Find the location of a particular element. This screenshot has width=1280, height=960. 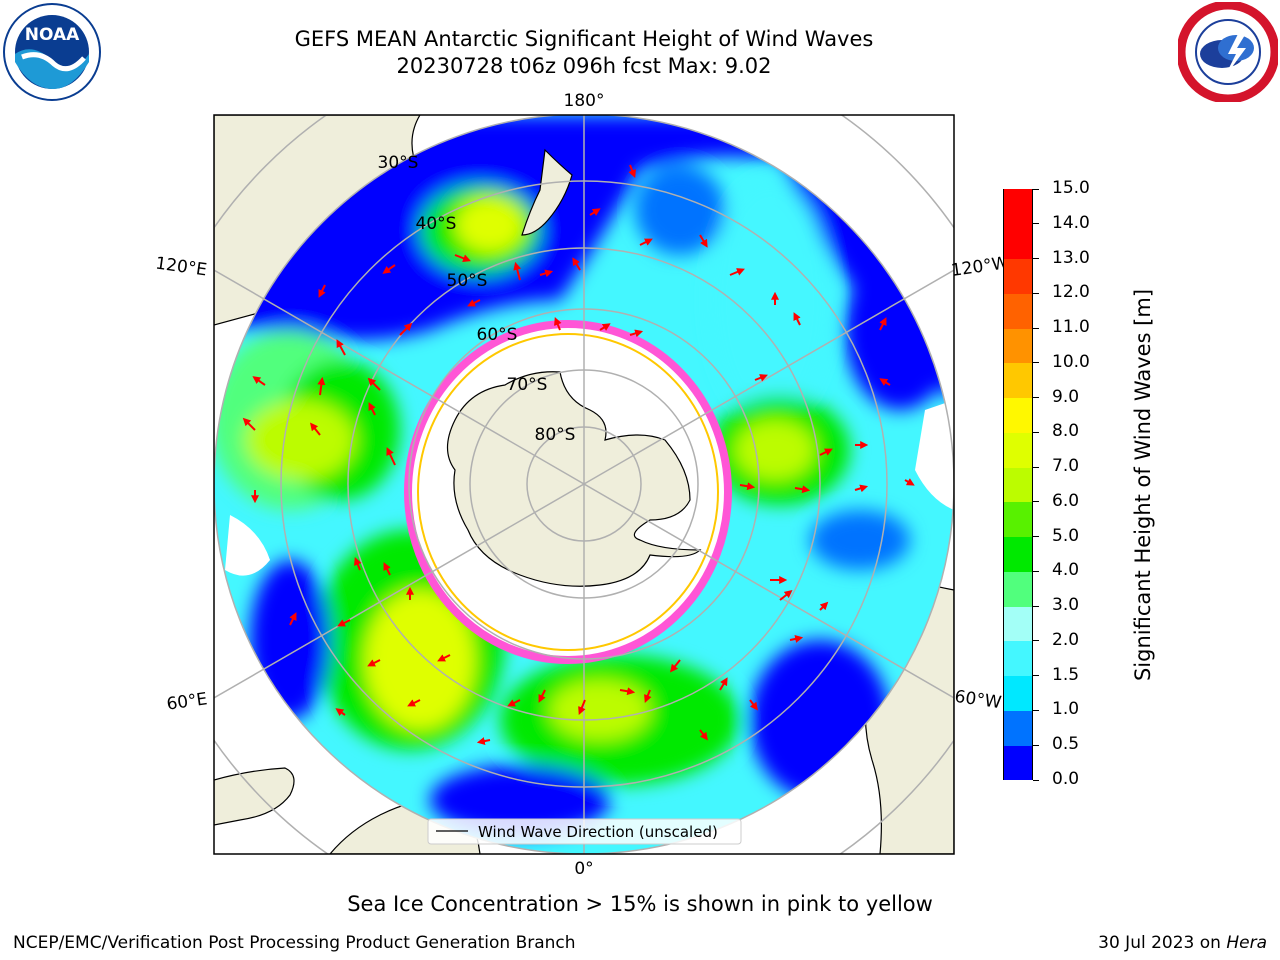

date-stamp: 30 Jul 2023 on Hera is located at coordinates (1182, 943).